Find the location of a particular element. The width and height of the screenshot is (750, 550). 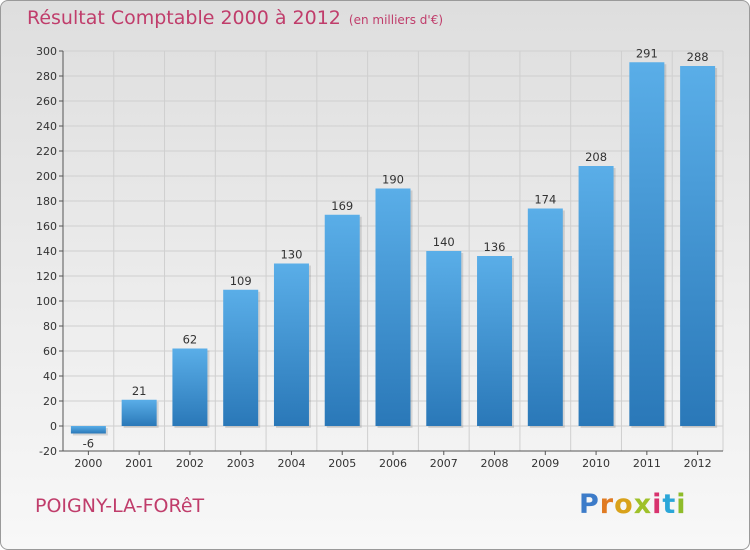

data-label-2007: 140 is located at coordinates (444, 242).